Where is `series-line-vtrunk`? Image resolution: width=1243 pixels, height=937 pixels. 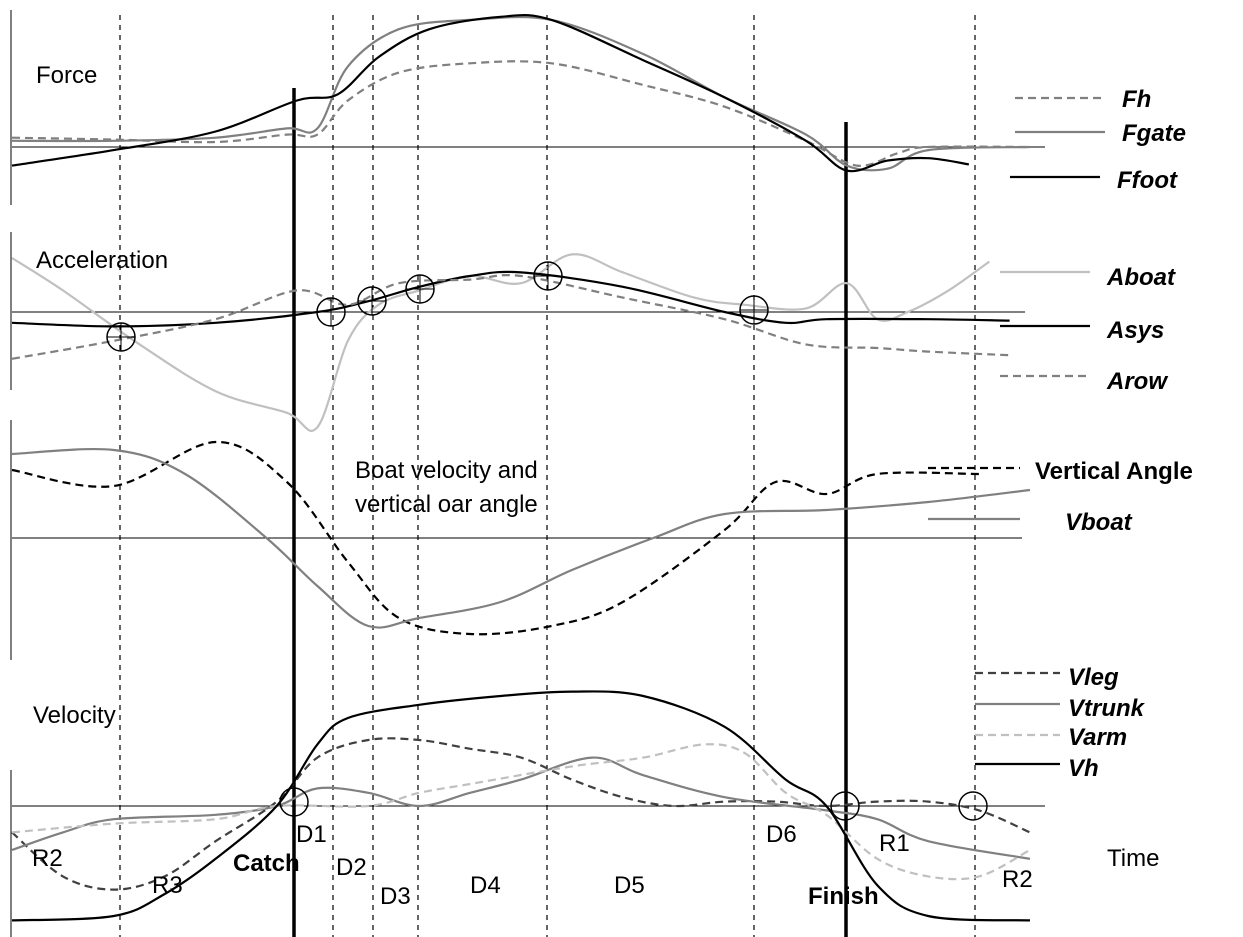
series-line-vtrunk is located at coordinates (521, 808).